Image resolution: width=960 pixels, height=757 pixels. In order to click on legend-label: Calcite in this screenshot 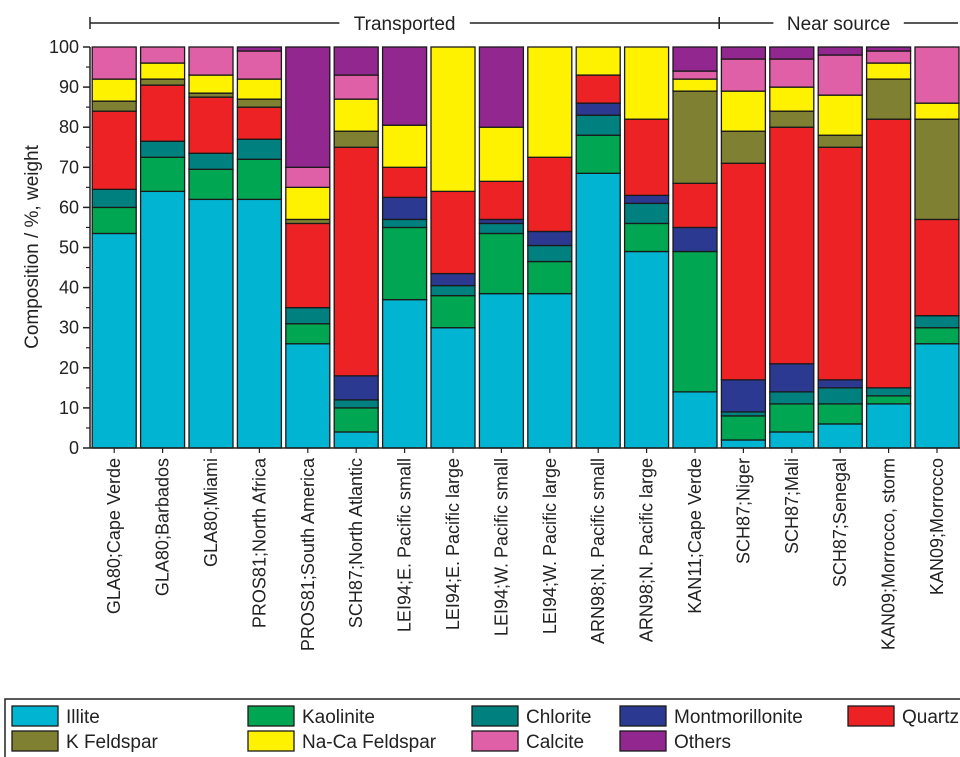, I will do `click(555, 742)`.